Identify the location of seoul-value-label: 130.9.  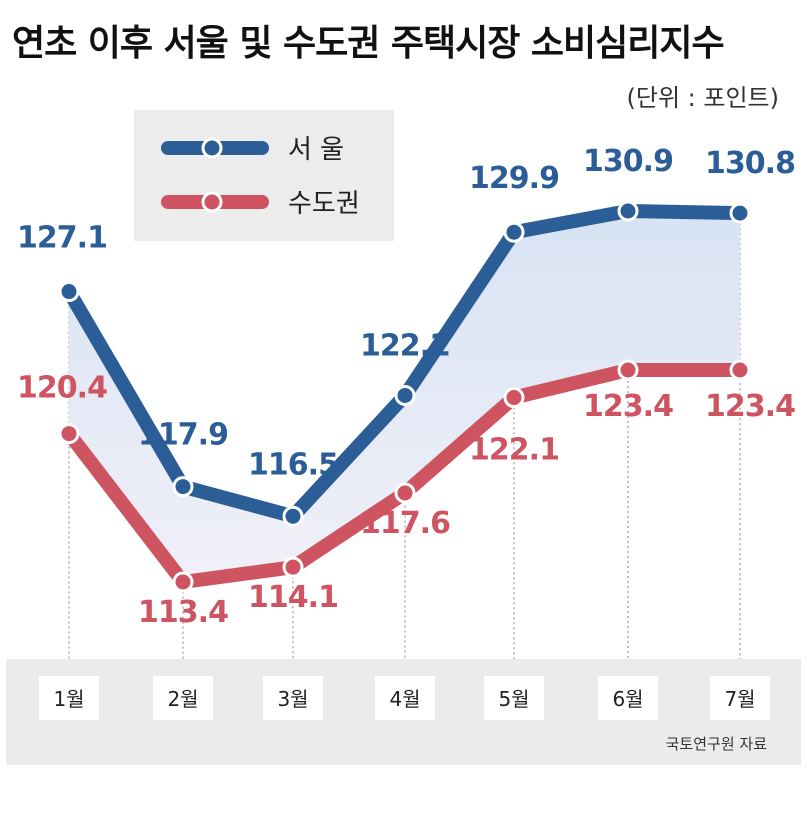
(628, 161).